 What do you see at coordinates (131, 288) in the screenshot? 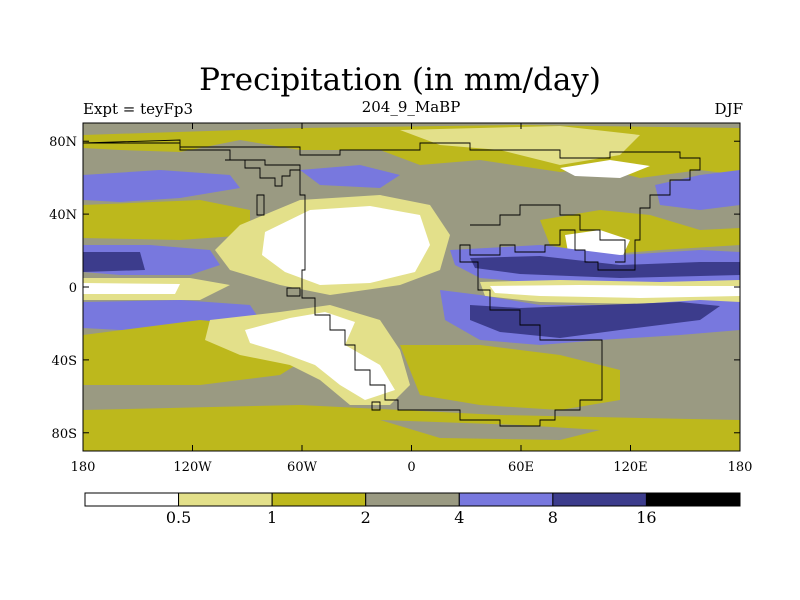
I see `field-white-eq-w` at bounding box center [131, 288].